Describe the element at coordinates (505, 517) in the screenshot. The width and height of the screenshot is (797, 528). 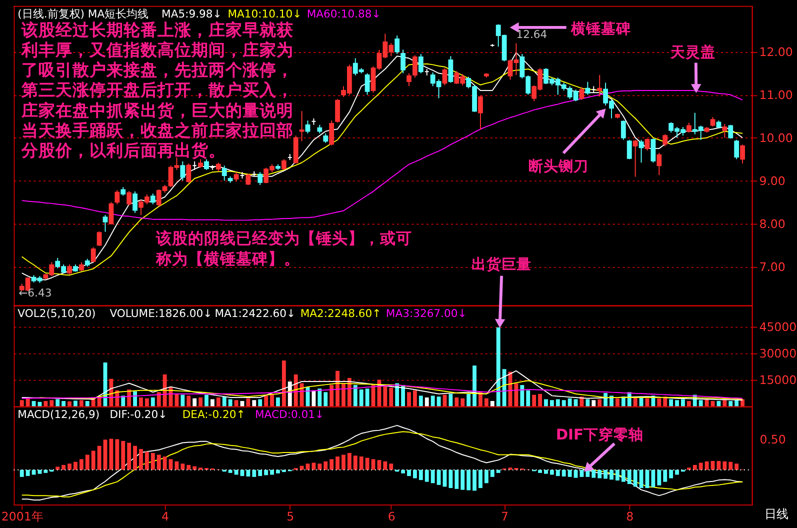
I see `x-tick-label: 7` at that location.